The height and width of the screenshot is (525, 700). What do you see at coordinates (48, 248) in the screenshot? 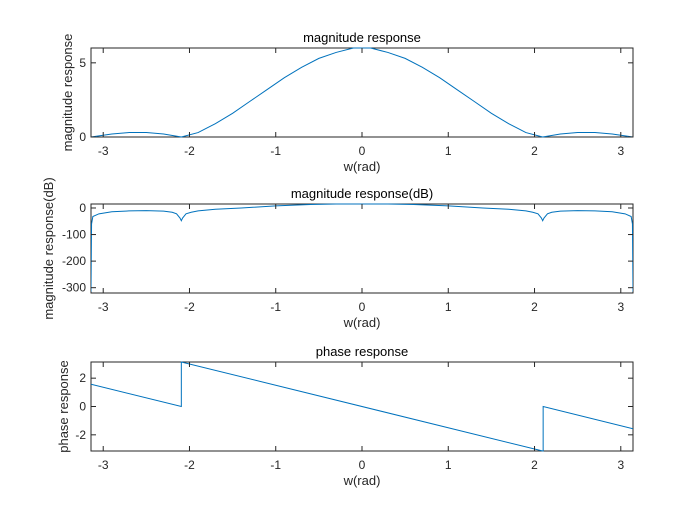
I see `y-axis-label: magnitude response(dB)` at bounding box center [48, 248].